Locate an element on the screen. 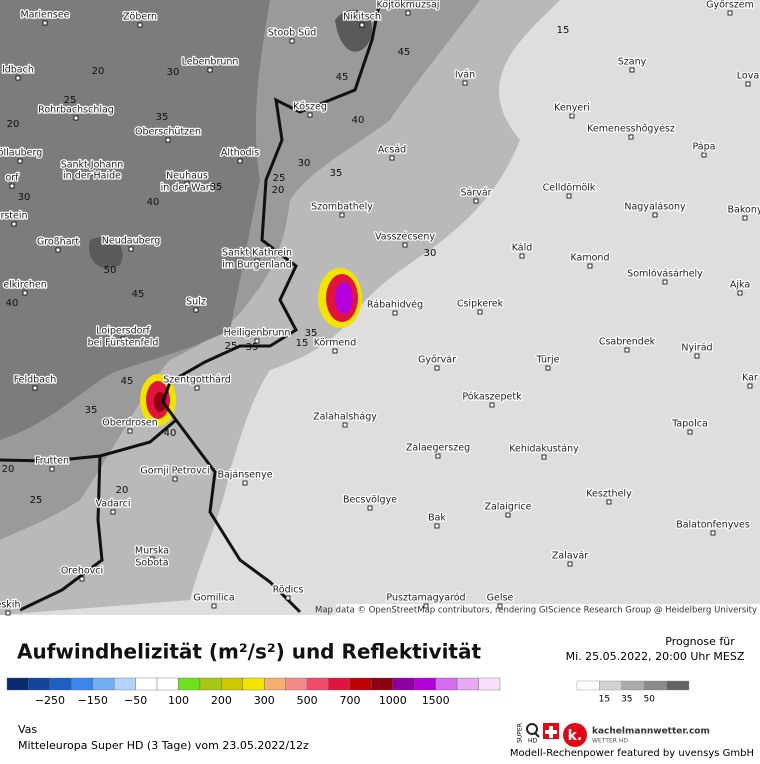  place-label: Kemenesshőgyész is located at coordinates (631, 129).